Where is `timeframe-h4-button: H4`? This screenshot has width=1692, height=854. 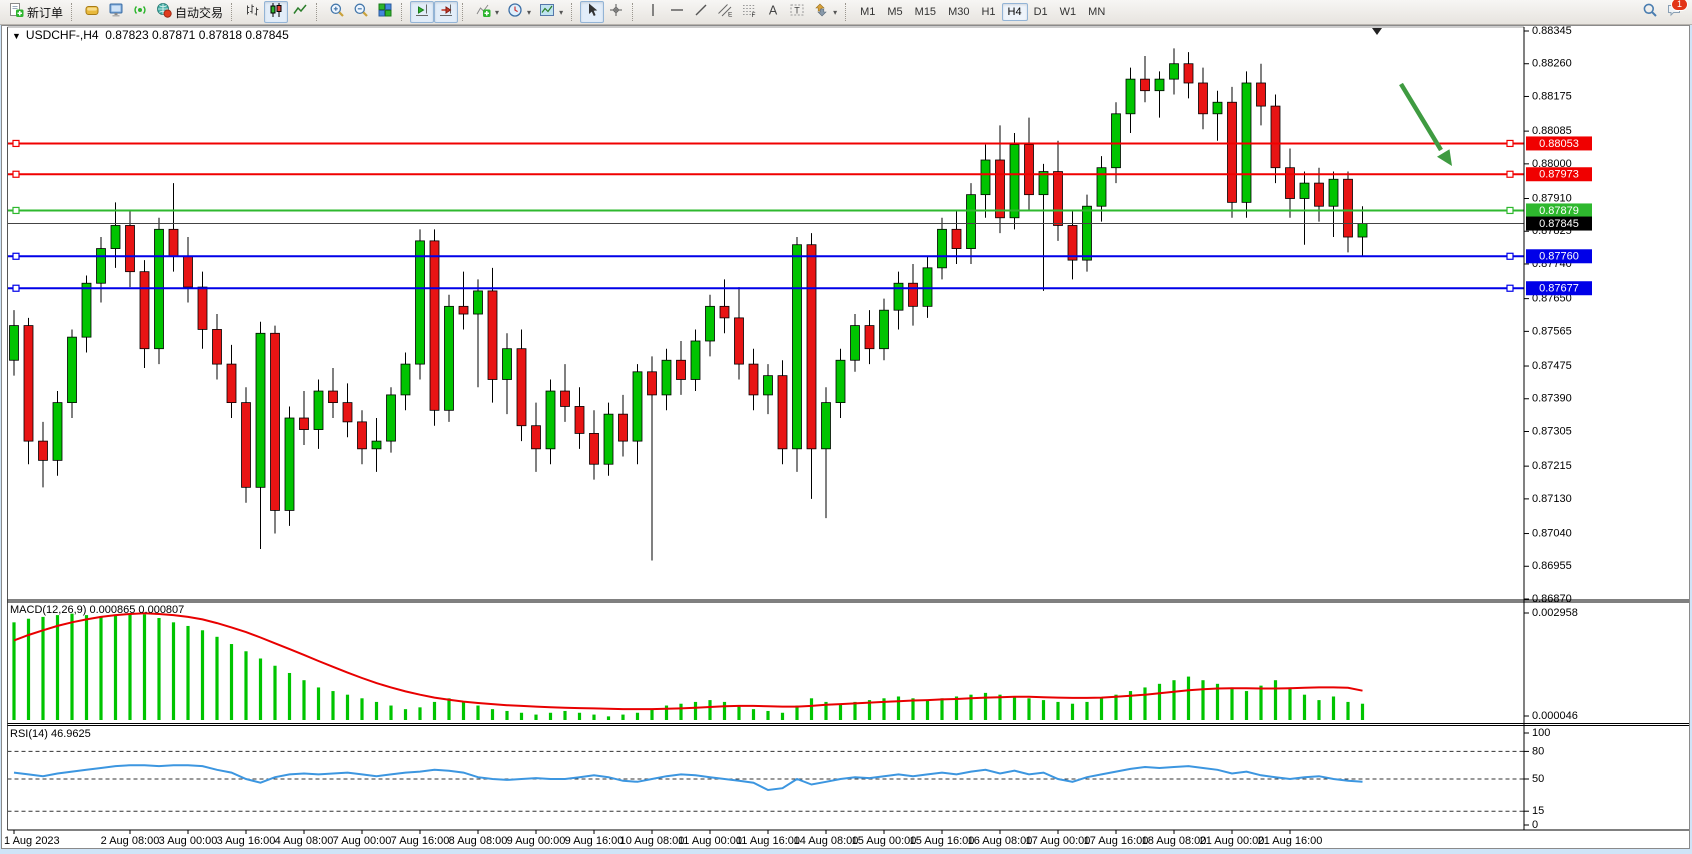 timeframe-h4-button: H4 is located at coordinates (1014, 12).